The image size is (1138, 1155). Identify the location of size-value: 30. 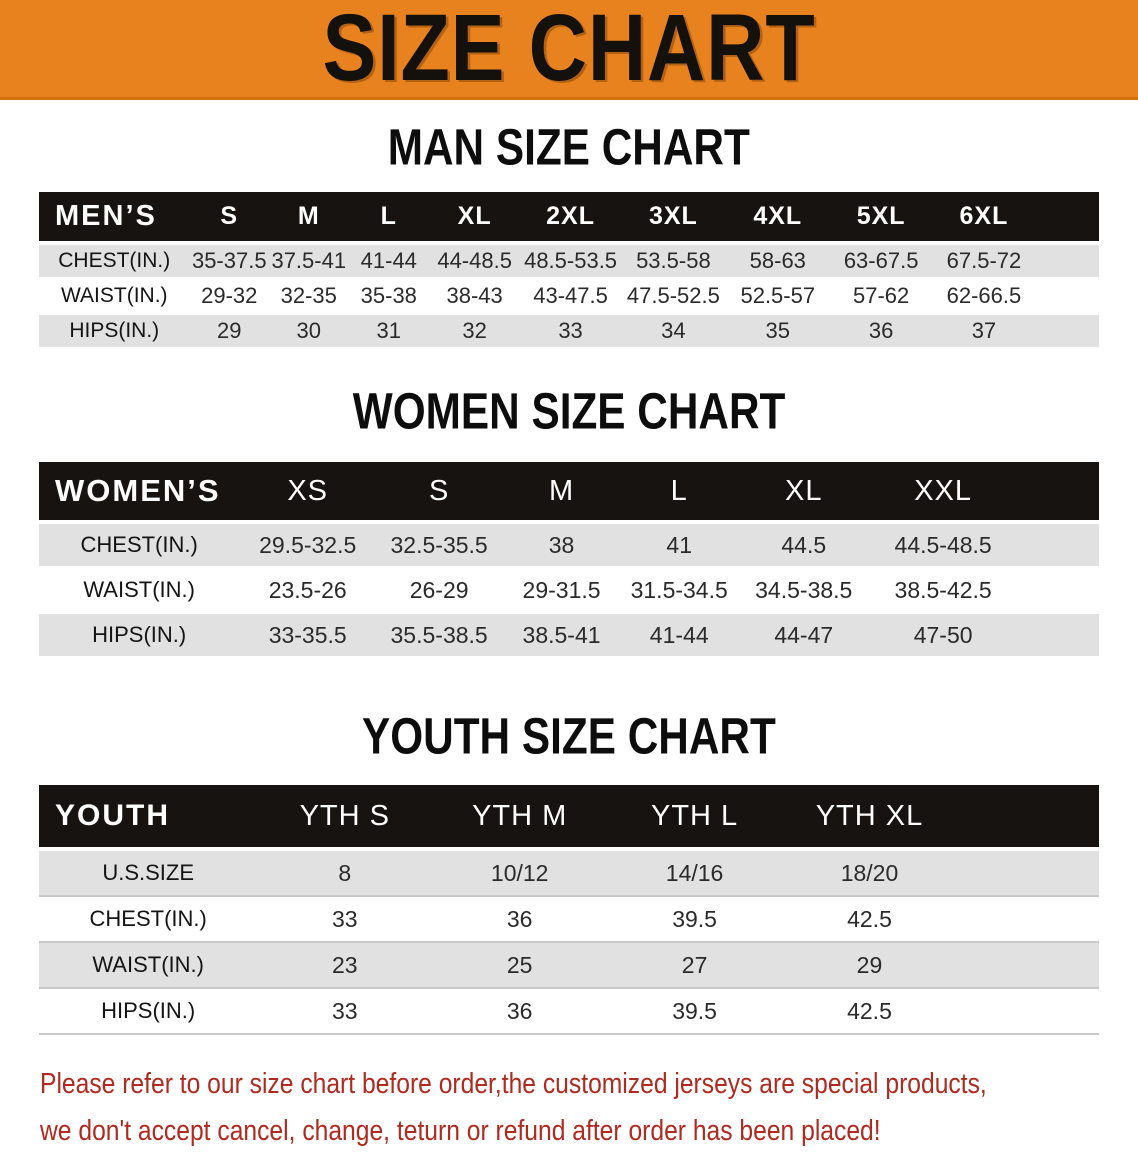
(309, 332).